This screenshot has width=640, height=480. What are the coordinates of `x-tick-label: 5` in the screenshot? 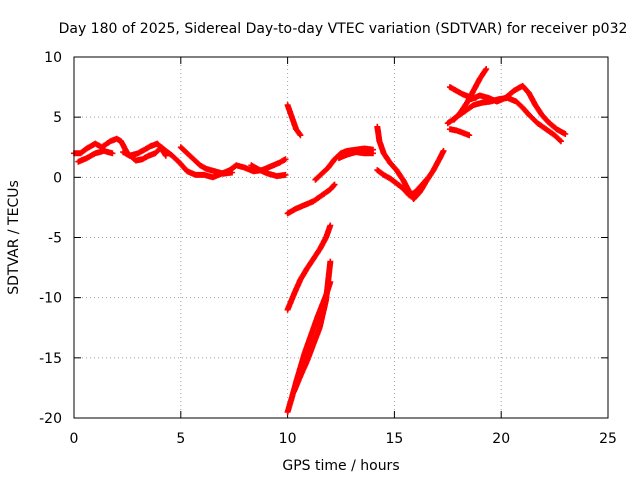 It's located at (180, 439).